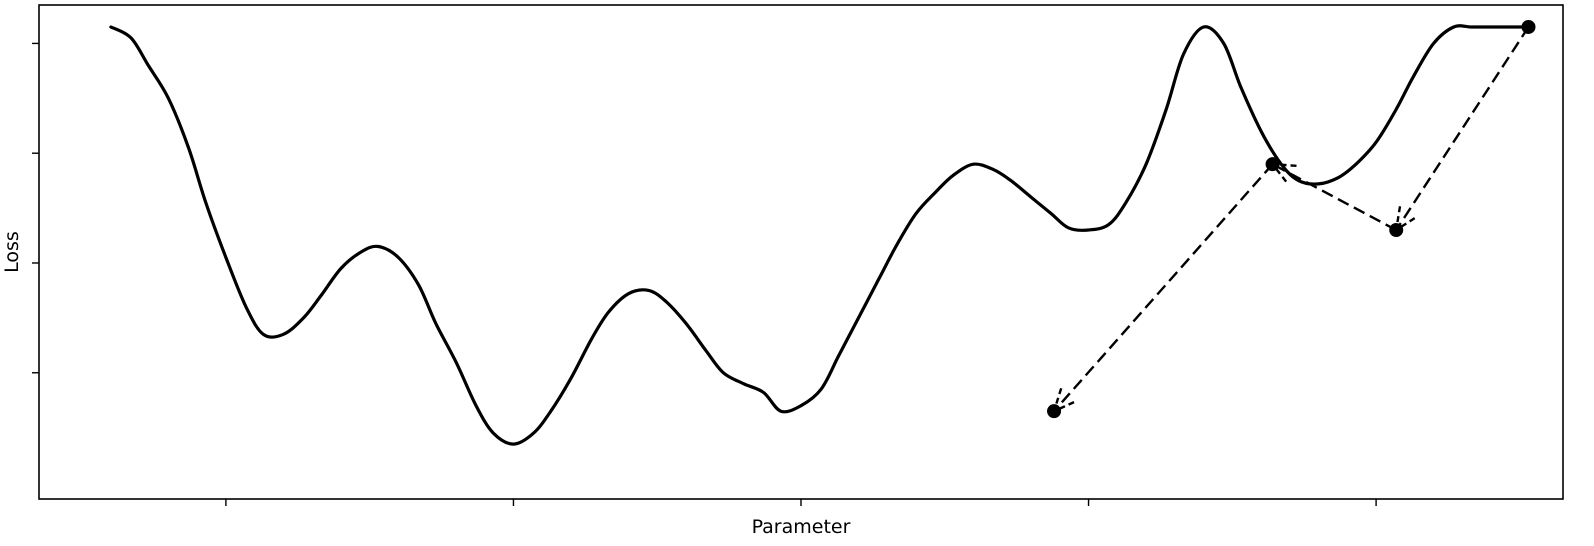 This screenshot has width=1594, height=546. I want to click on y-axis-label: Loss, so click(12, 252).